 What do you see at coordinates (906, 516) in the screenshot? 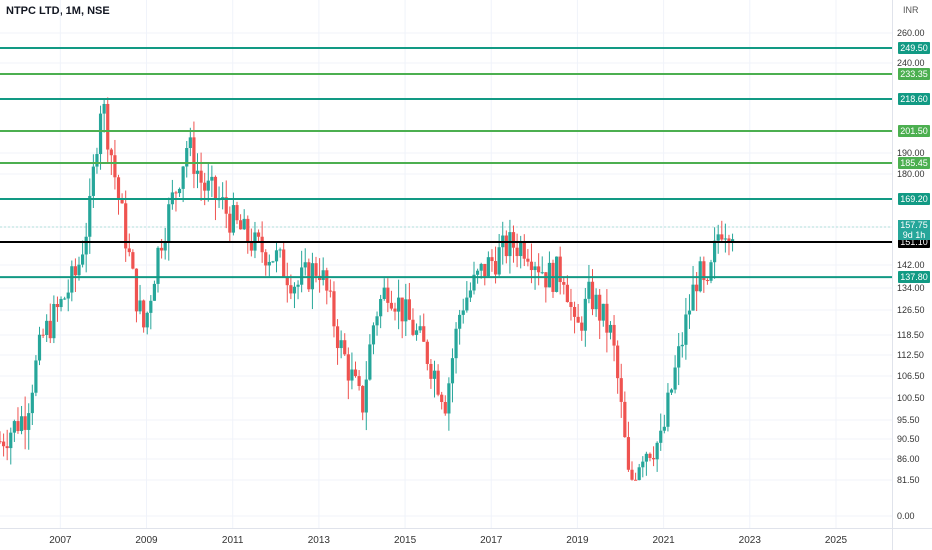
I see `y-tick-label: 0.00` at bounding box center [906, 516].